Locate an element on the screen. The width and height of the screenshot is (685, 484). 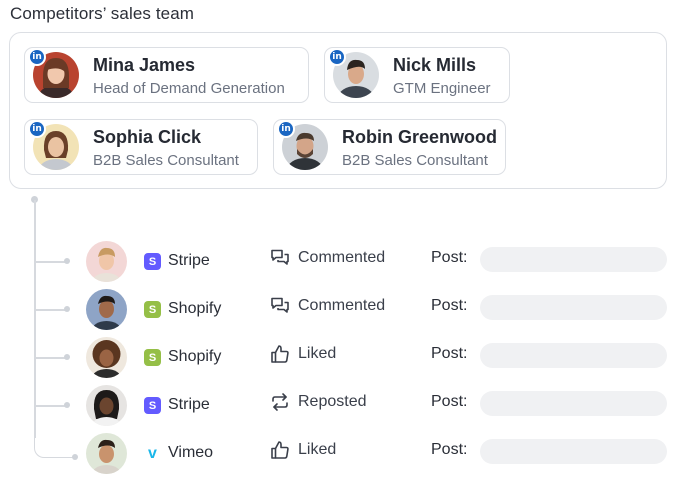
company-name: Vimeo is located at coordinates (191, 452).